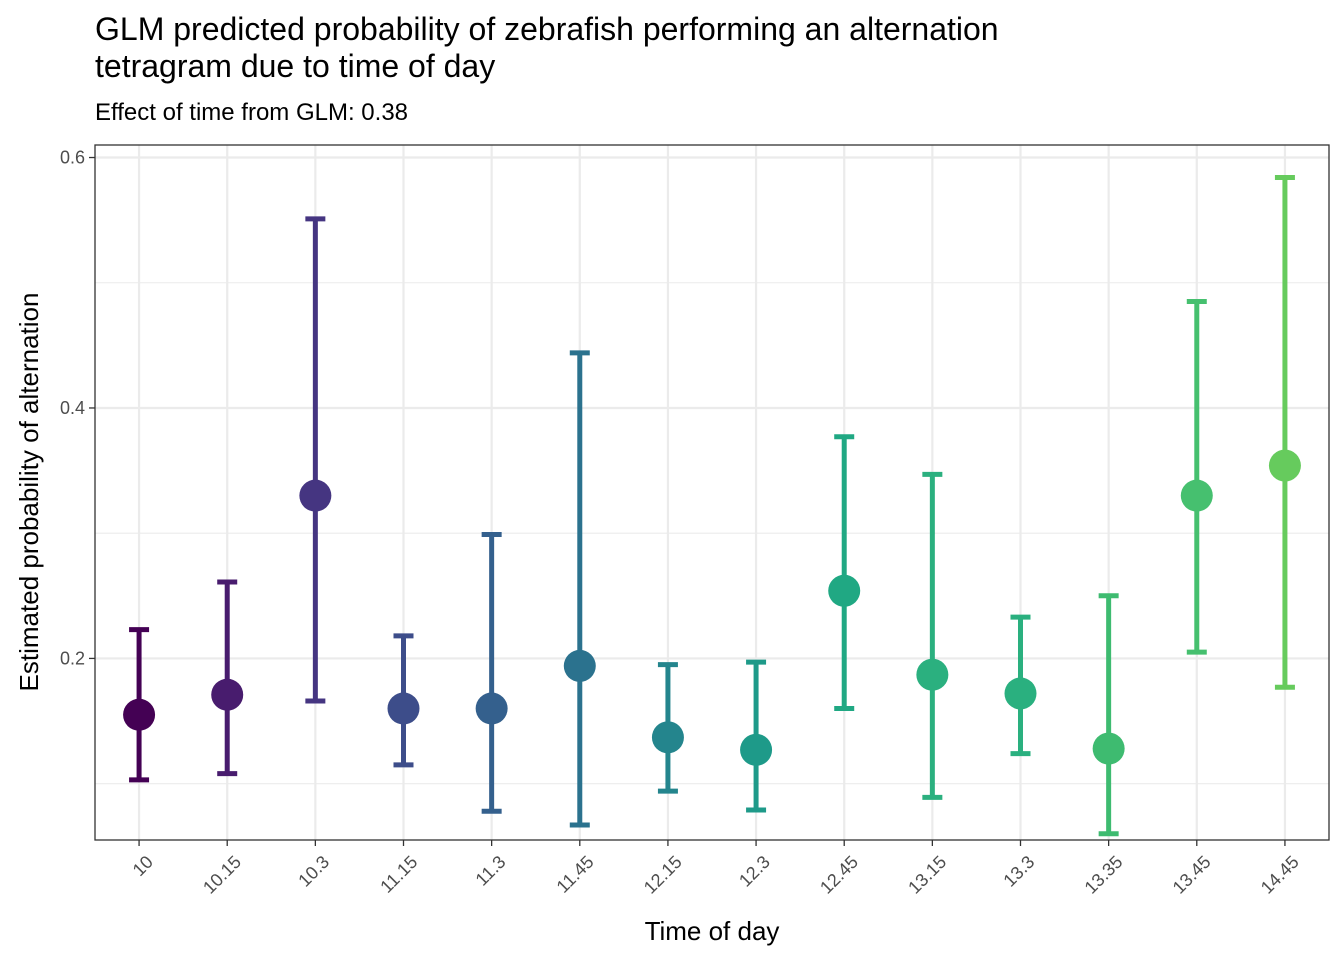 This screenshot has height=960, width=1344. I want to click on y-tick-label: 0.4, so click(72, 408).